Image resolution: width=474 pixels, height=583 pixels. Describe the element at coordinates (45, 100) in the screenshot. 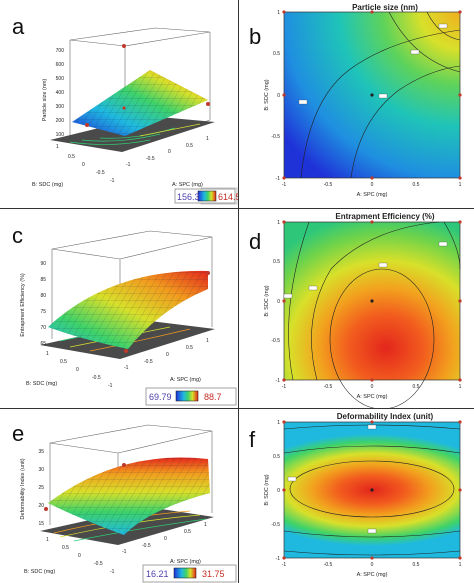

I see `z-axis-label: Particle size (nm)` at that location.